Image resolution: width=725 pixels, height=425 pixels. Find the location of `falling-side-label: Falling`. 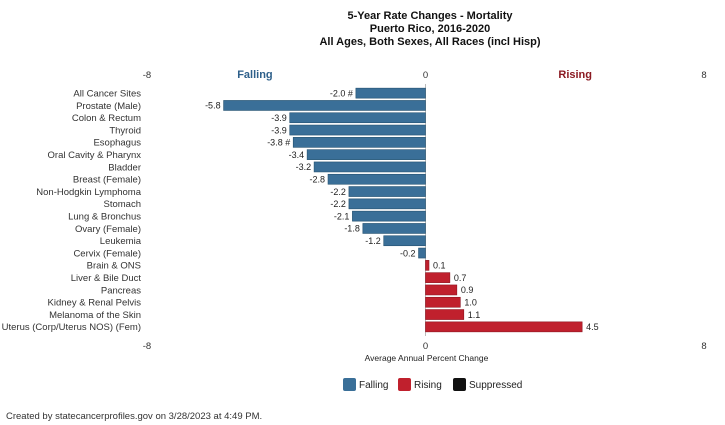

falling-side-label: Falling is located at coordinates (254, 75).